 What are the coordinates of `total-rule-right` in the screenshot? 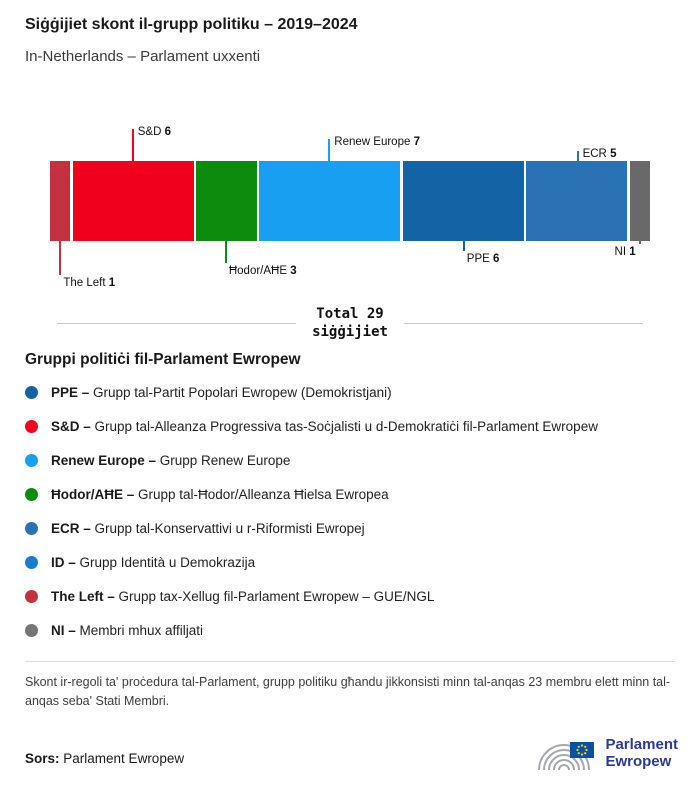 It's located at (523, 323).